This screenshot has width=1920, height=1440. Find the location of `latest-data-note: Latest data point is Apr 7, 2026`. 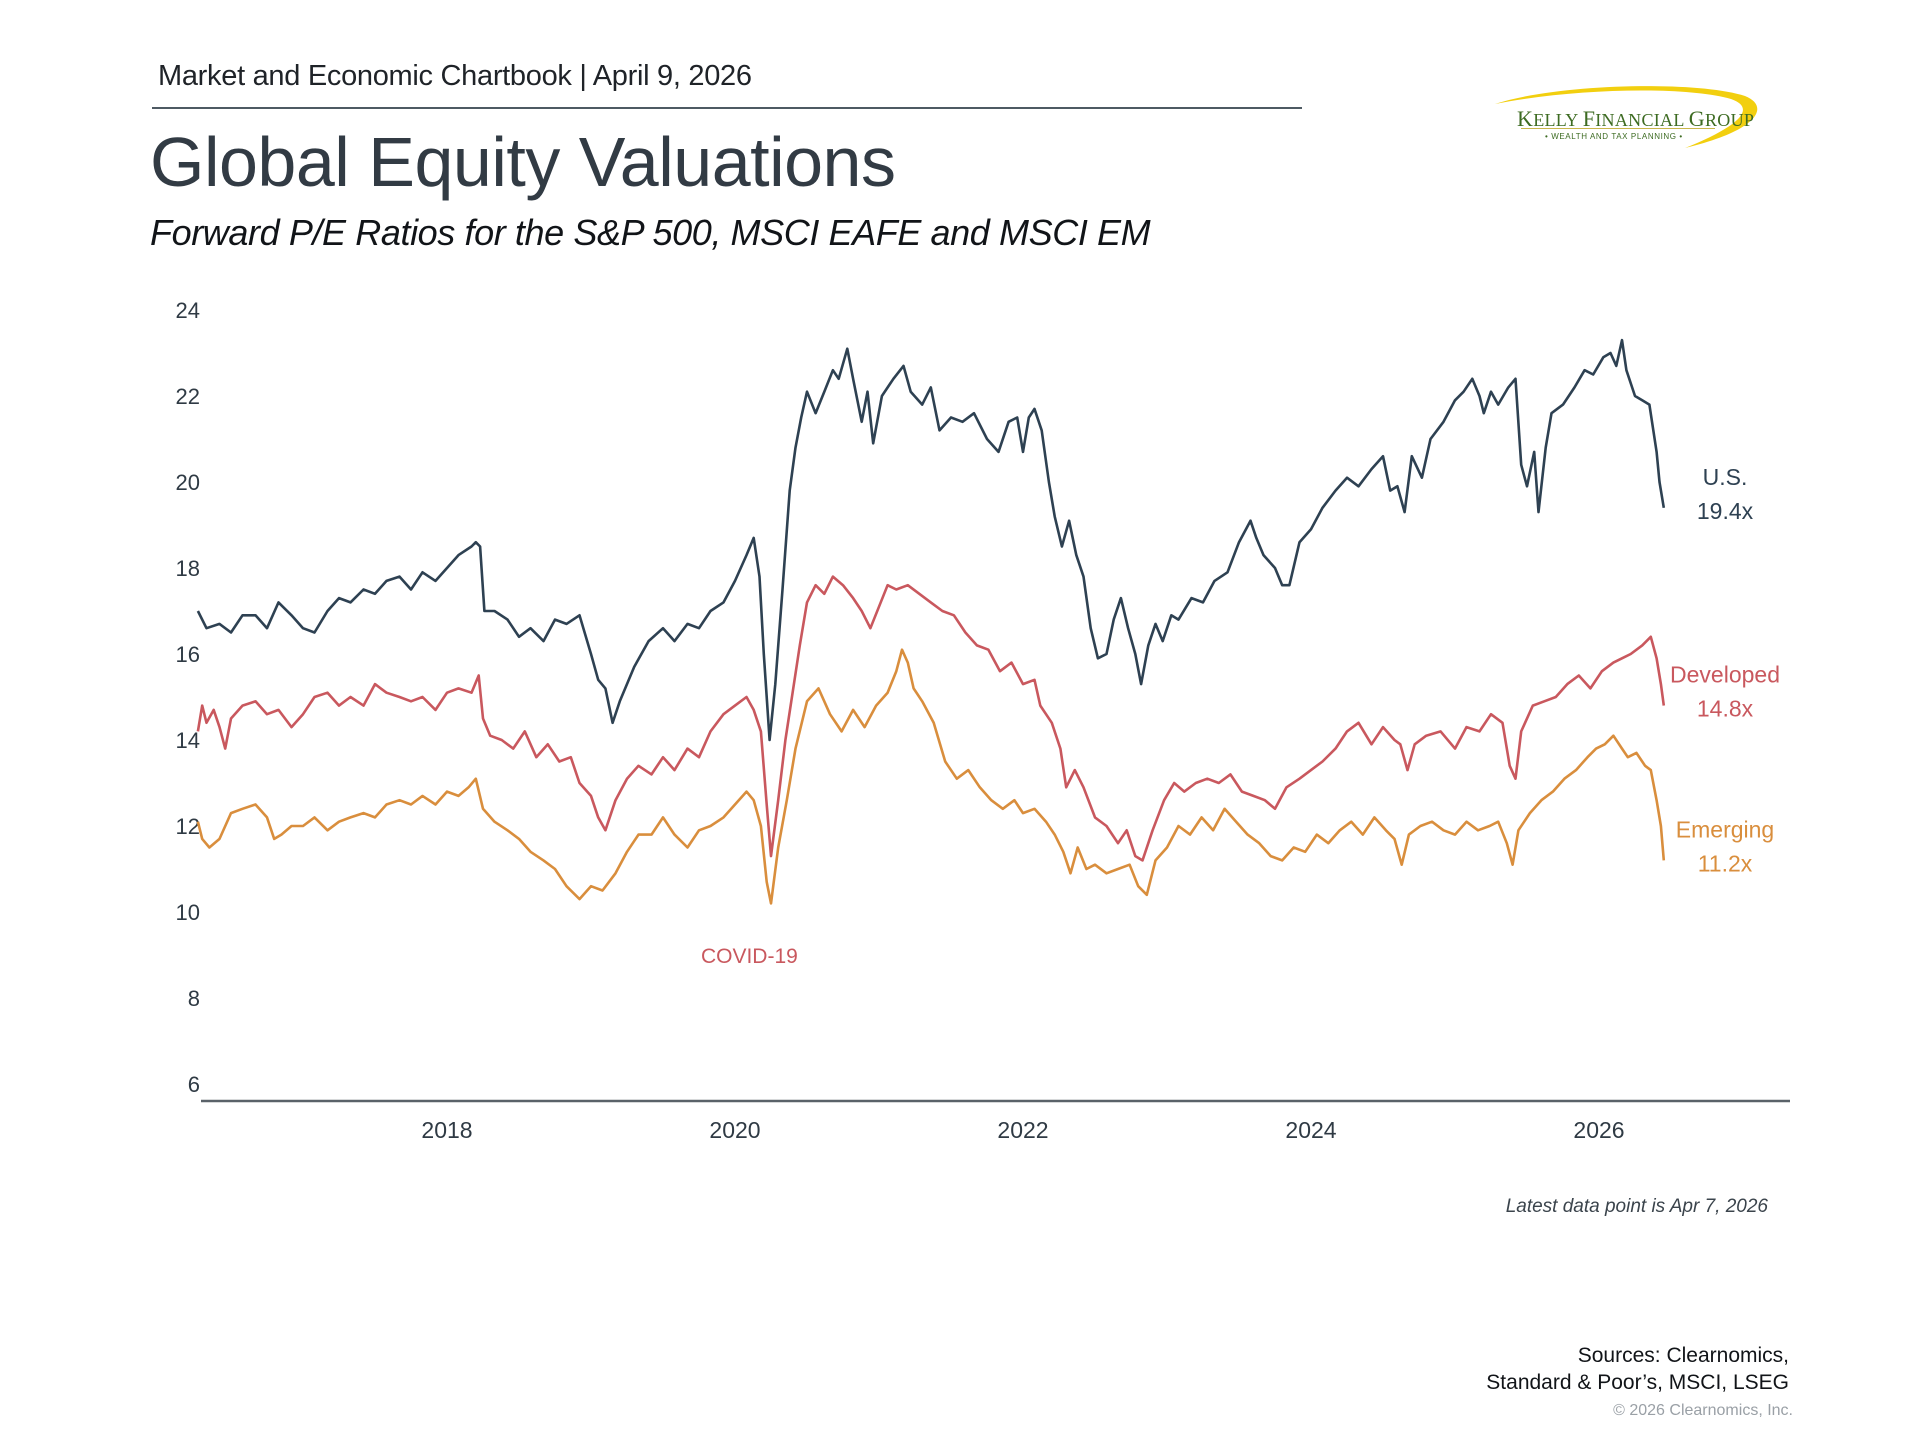

latest-data-note: Latest data point is Apr 7, 2026 is located at coordinates (1636, 1206).